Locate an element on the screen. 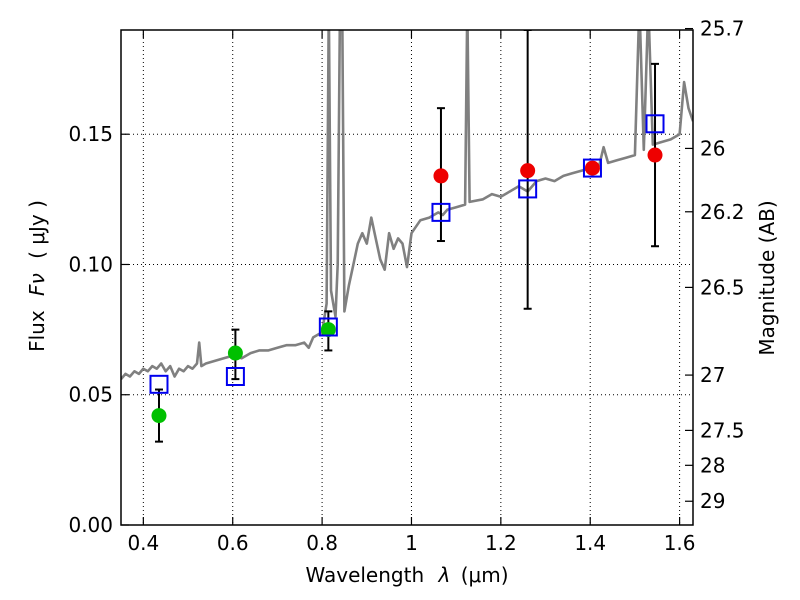 This screenshot has width=800, height=600. right-tick-label: 29 is located at coordinates (712, 501).